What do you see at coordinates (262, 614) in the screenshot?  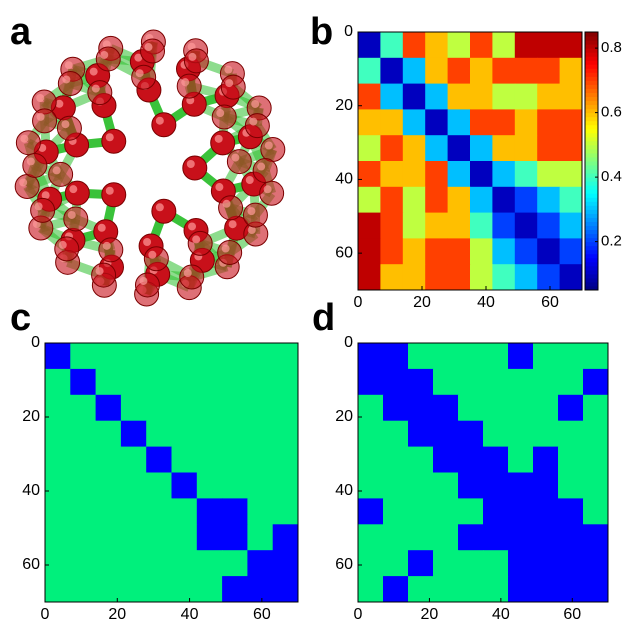 I see `x-tick-label: 60` at bounding box center [262, 614].